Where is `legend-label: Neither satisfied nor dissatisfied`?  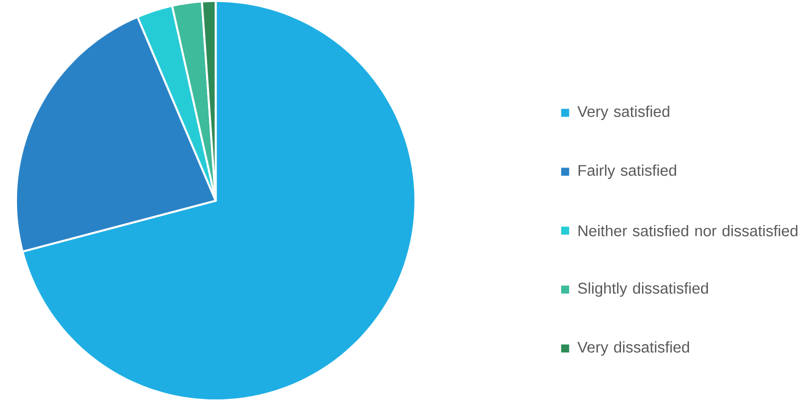
legend-label: Neither satisfied nor dissatisfied is located at coordinates (688, 230).